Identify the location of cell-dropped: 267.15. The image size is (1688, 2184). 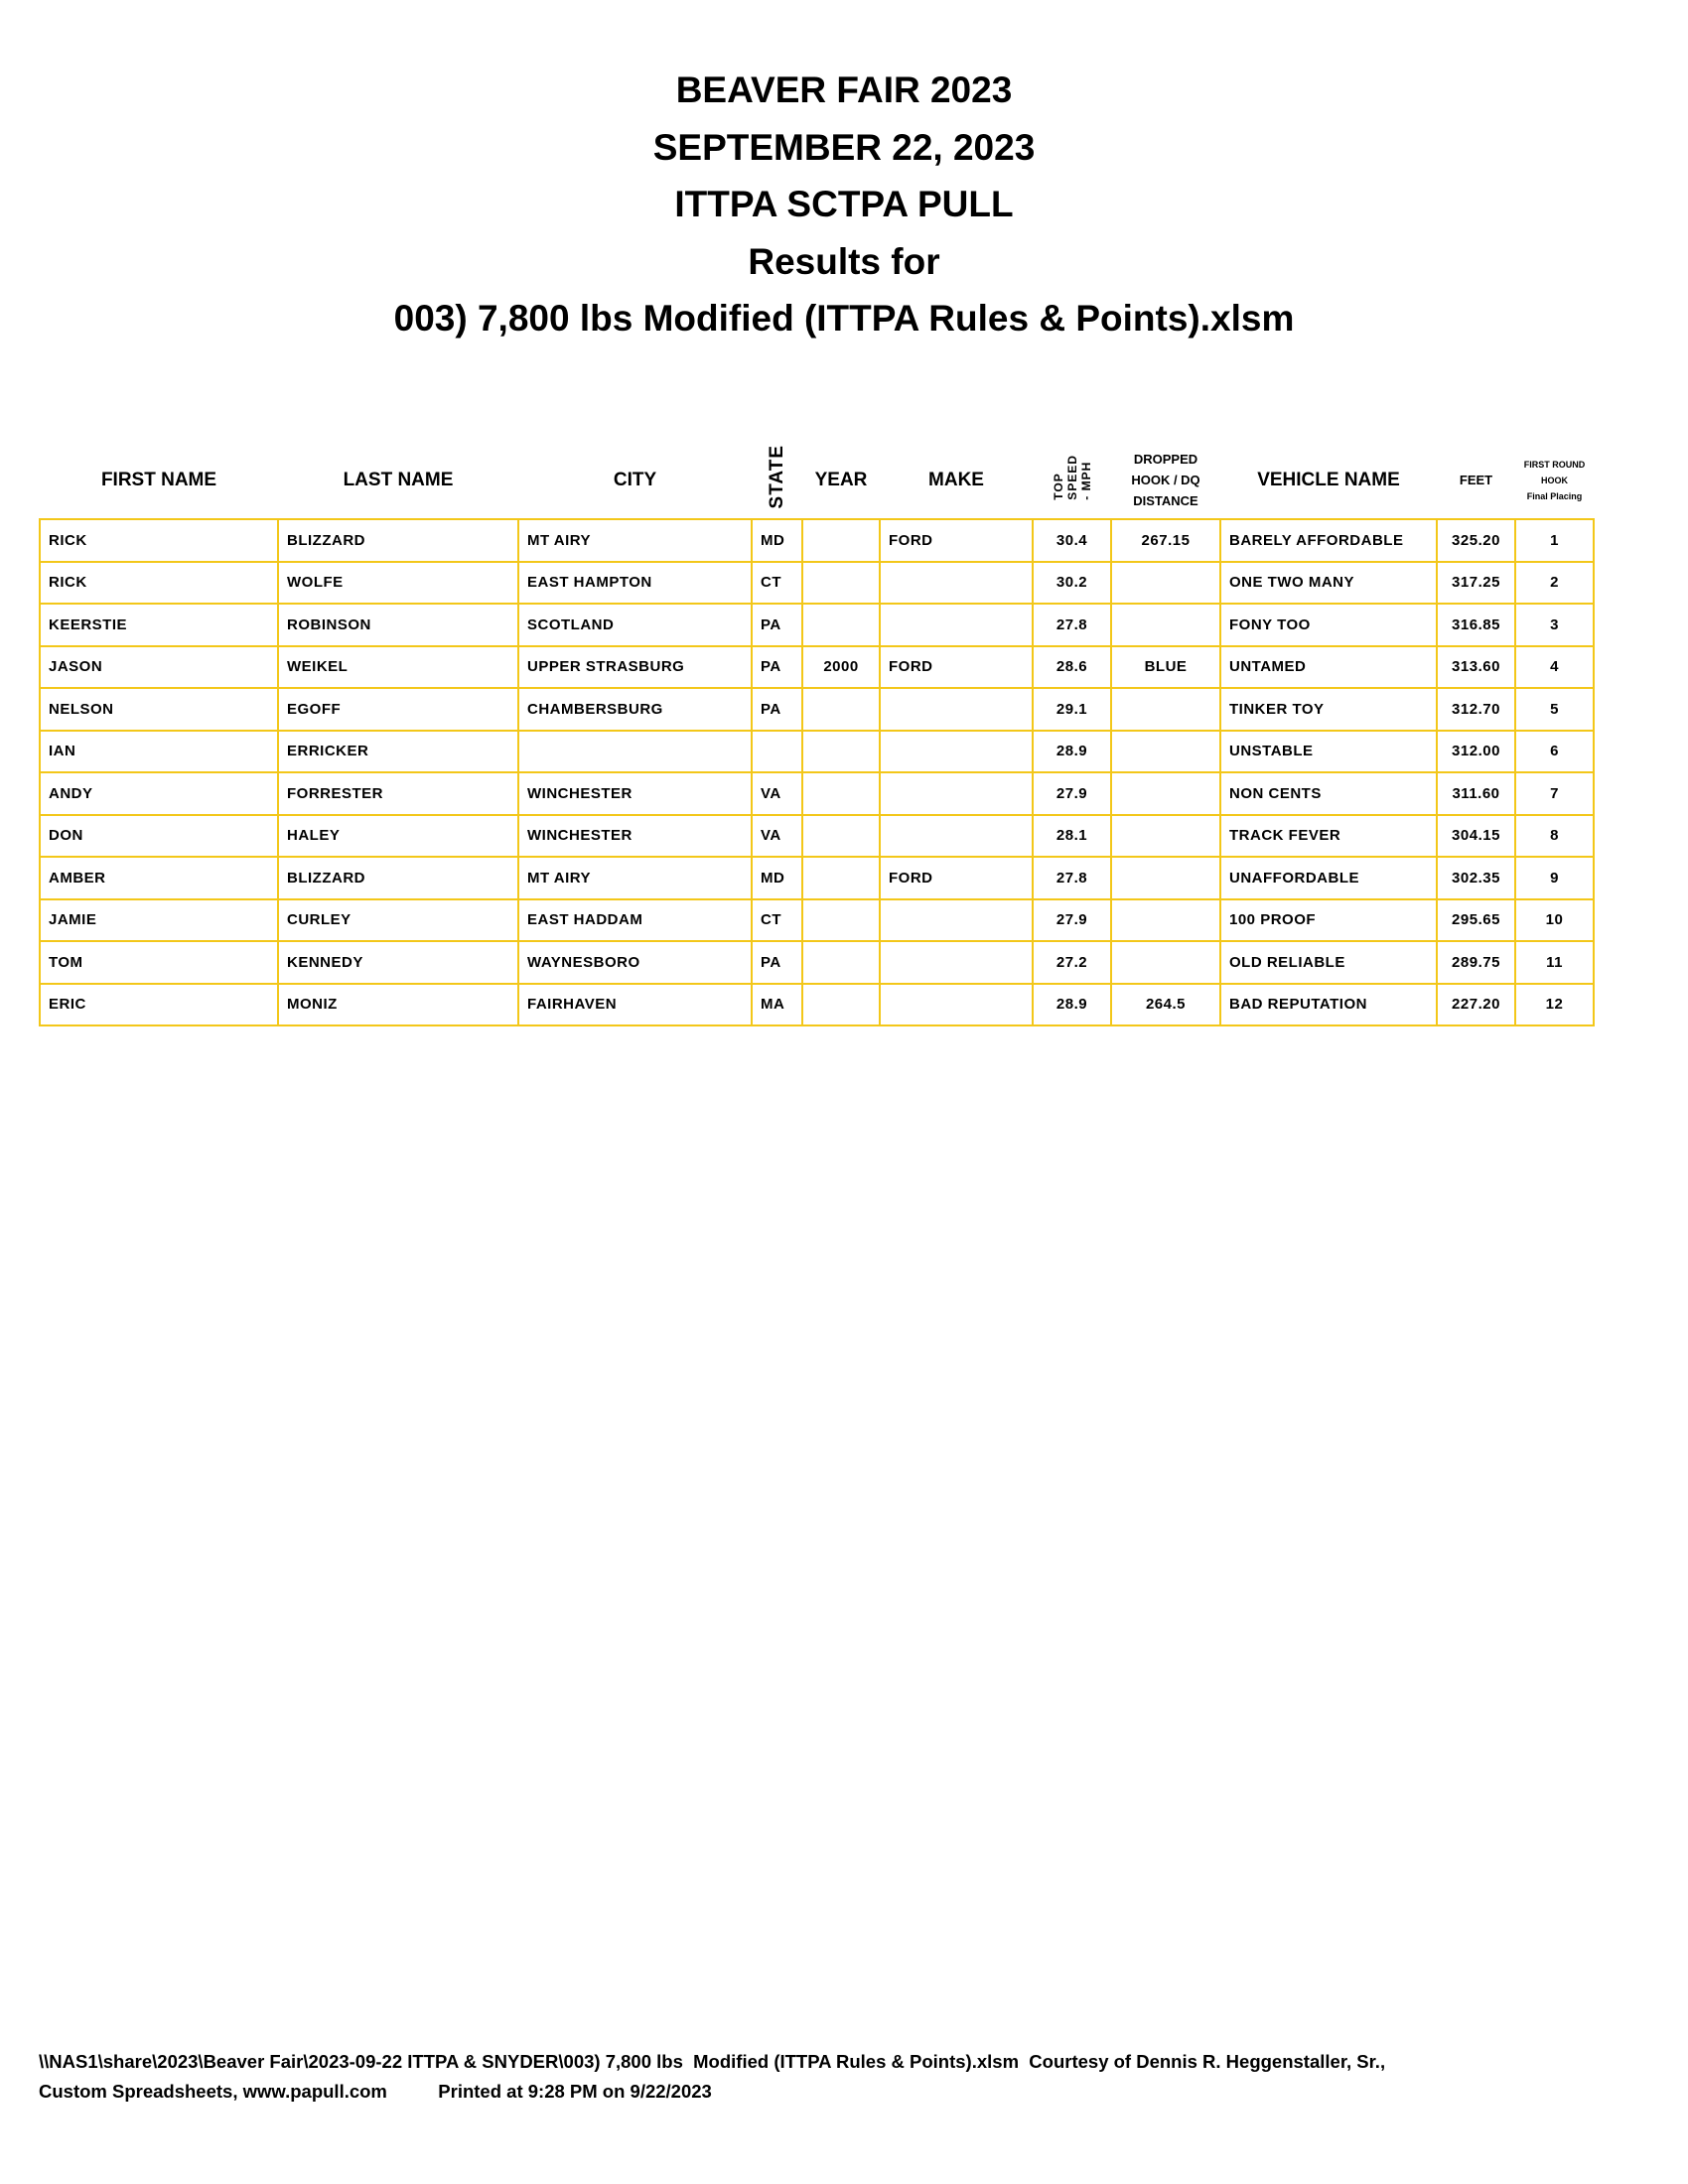
(1165, 540).